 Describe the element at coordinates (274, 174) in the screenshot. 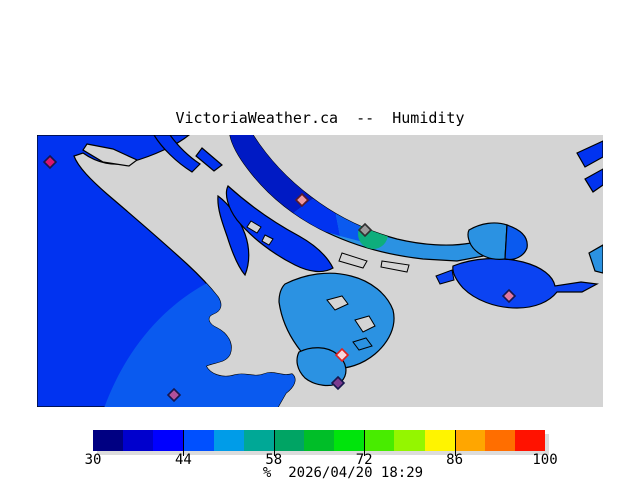

I see `strait-contour-dark` at that location.